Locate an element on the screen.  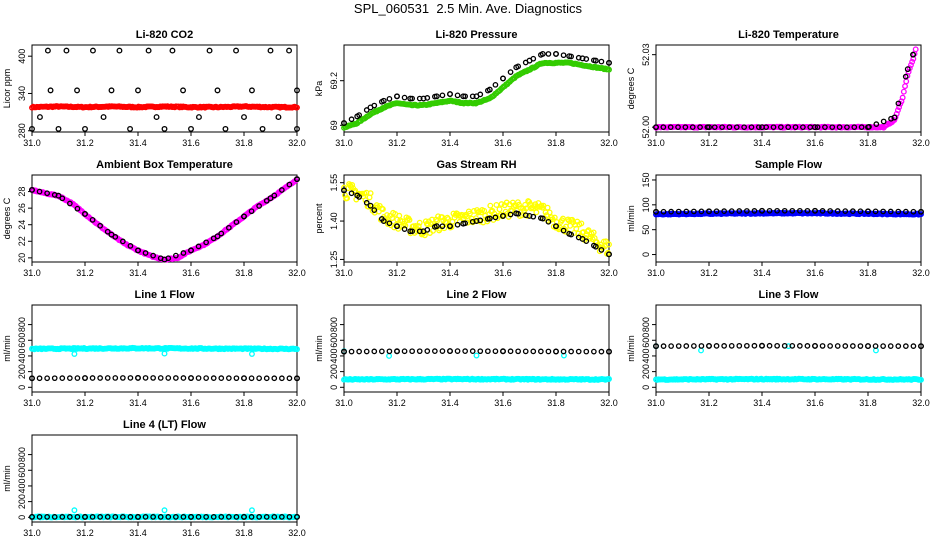
y-tick-label: 600 is located at coordinates (22, 340).